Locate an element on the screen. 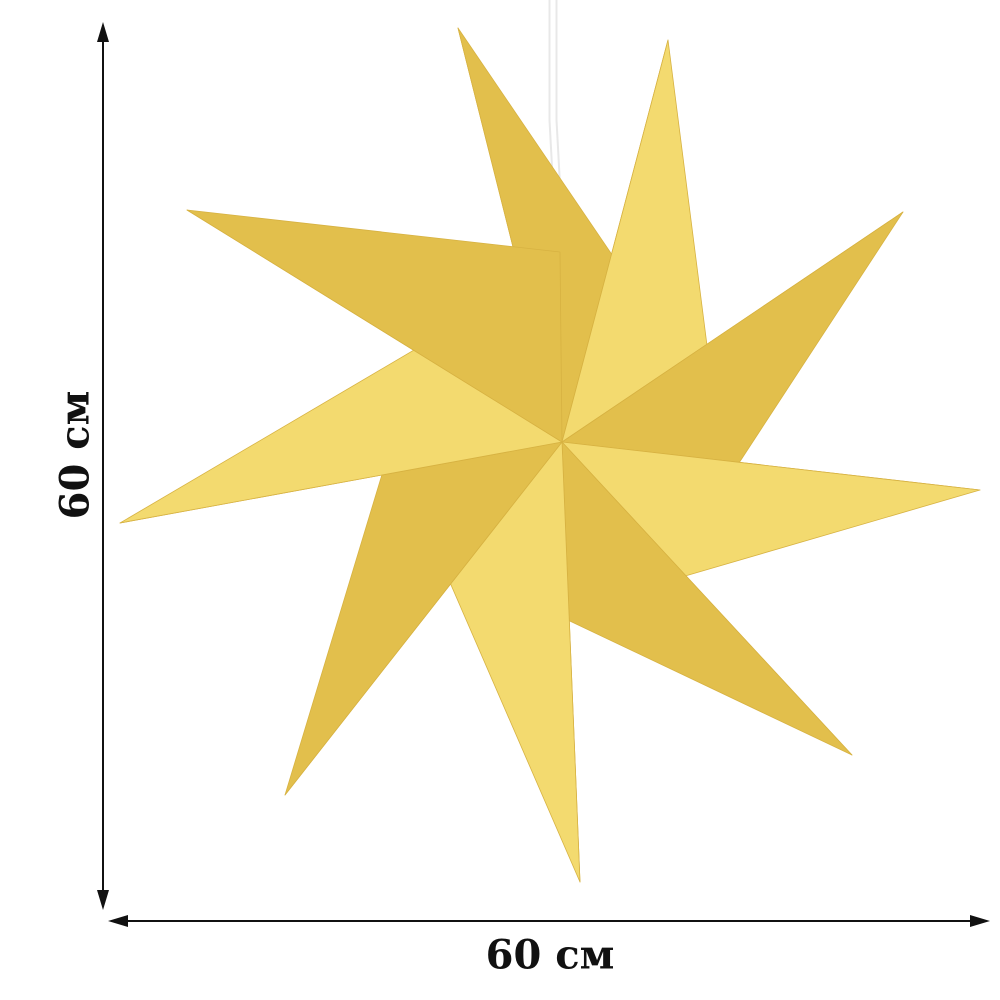 The height and width of the screenshot is (1000, 1000). width-dimension-arrow is located at coordinates (549, 921).